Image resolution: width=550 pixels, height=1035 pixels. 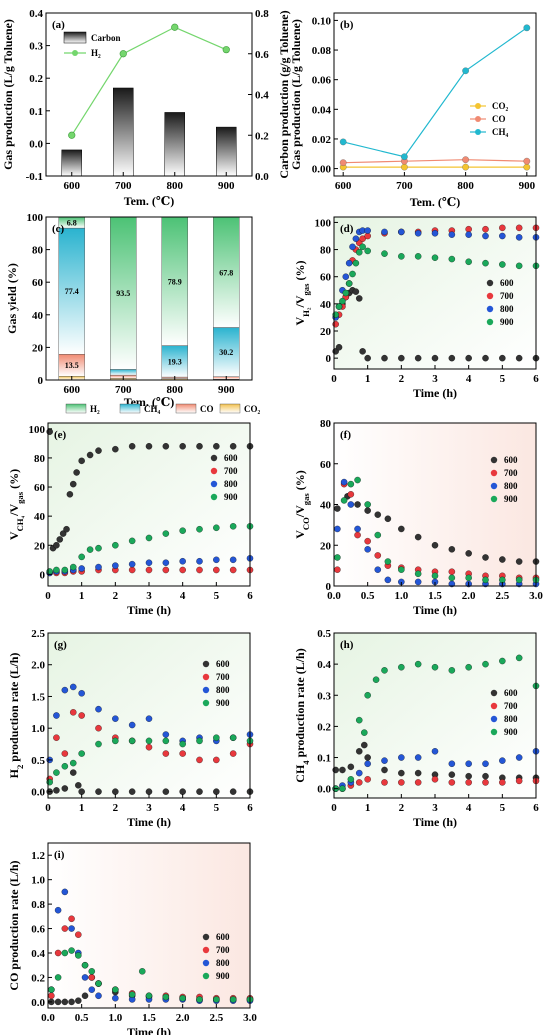 I want to click on legend-label: H₂, so click(x=95, y=409).